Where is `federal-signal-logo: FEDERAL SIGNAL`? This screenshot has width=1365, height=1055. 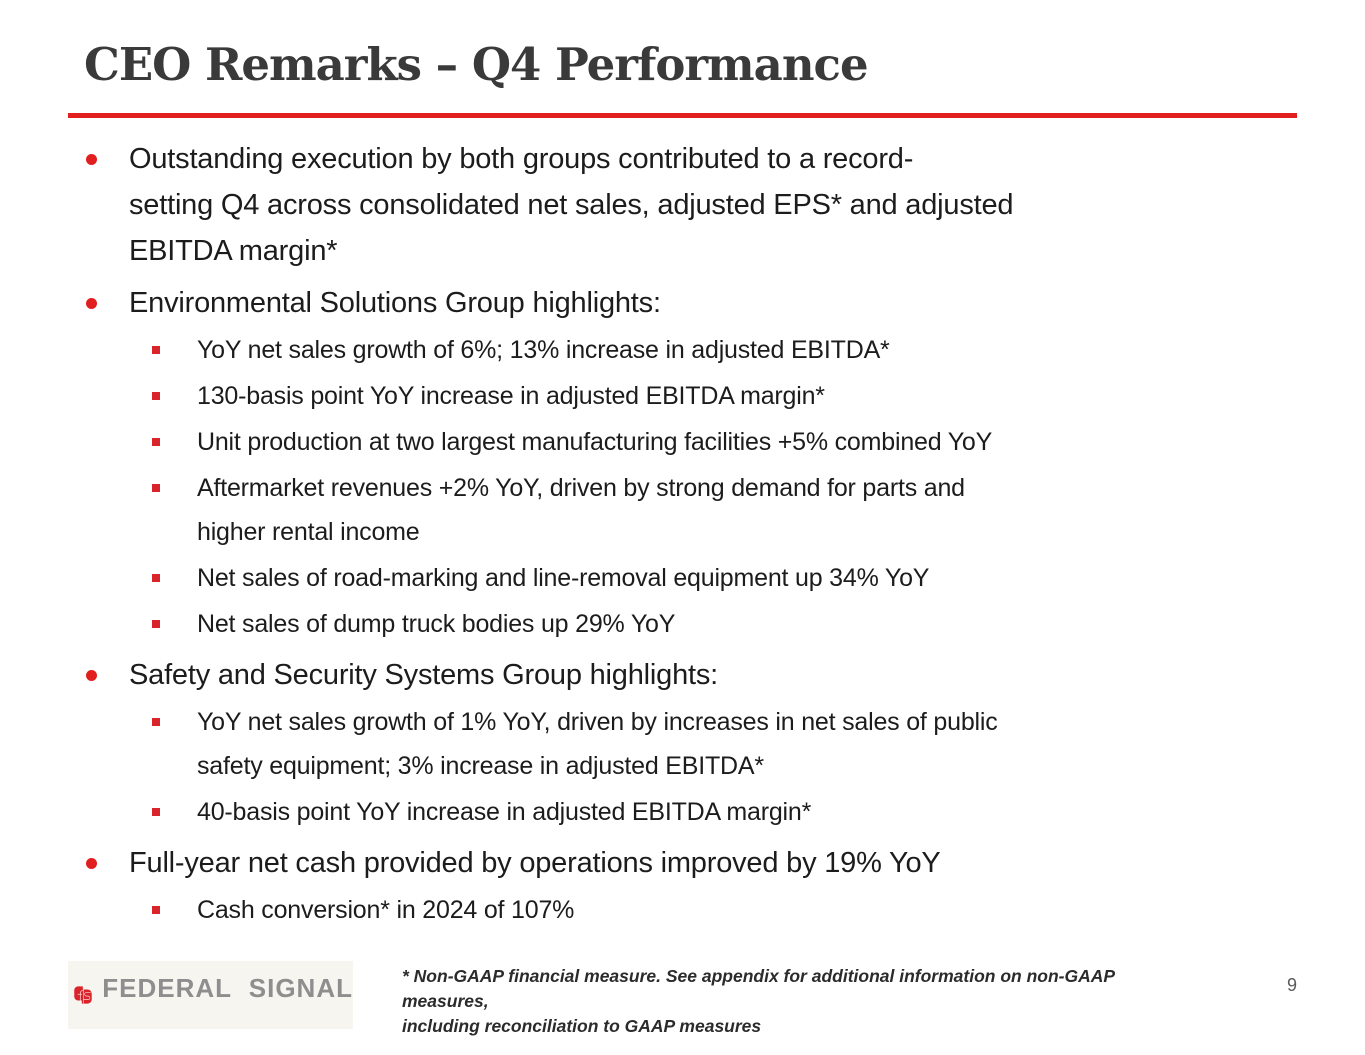
federal-signal-logo: FEDERAL SIGNAL is located at coordinates (210, 995).